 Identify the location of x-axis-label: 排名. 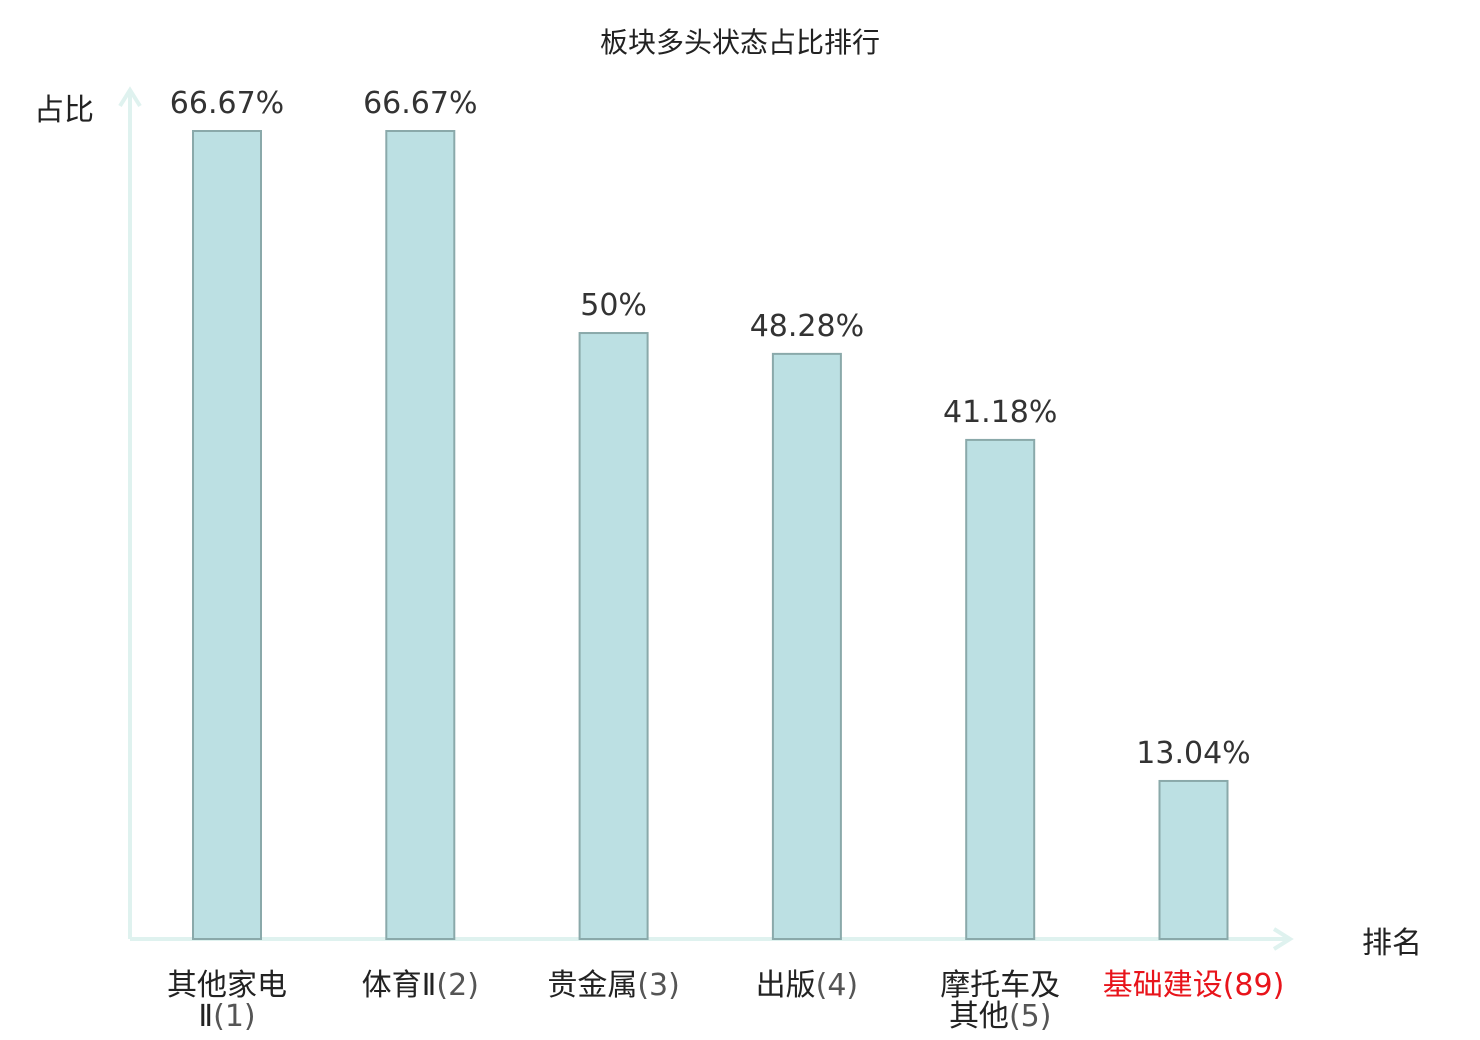
(1392, 943).